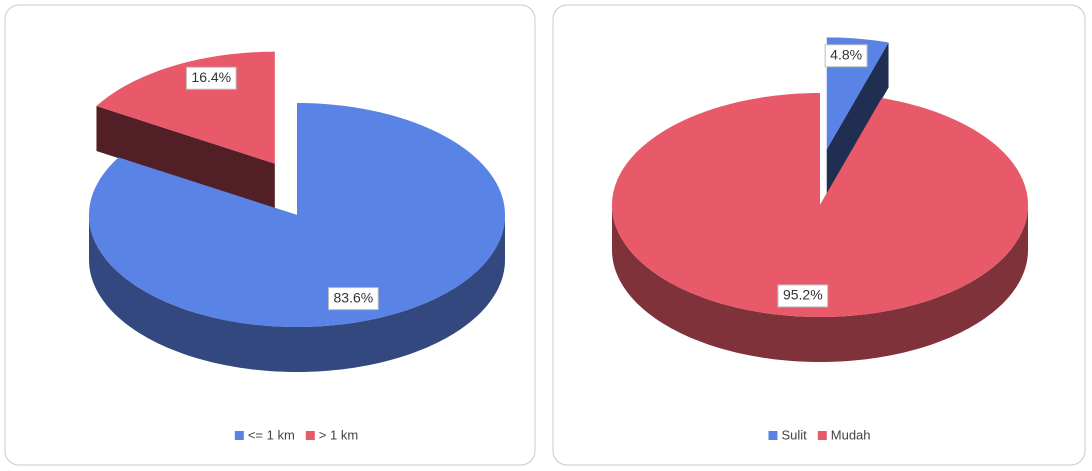  I want to click on legend-label: Sulit, so click(794, 434).